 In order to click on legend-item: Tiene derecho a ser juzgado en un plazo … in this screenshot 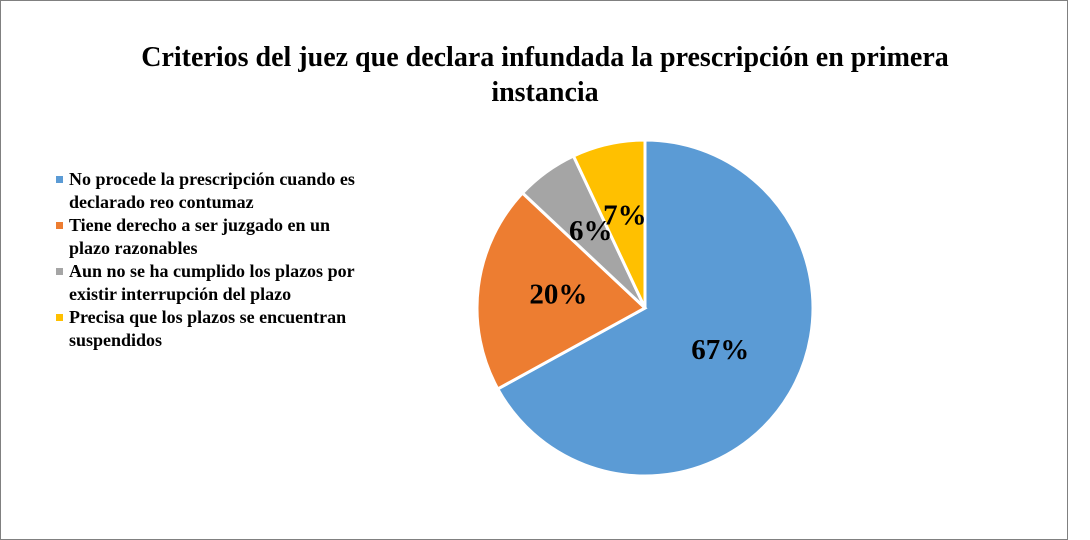, I will do `click(215, 237)`.